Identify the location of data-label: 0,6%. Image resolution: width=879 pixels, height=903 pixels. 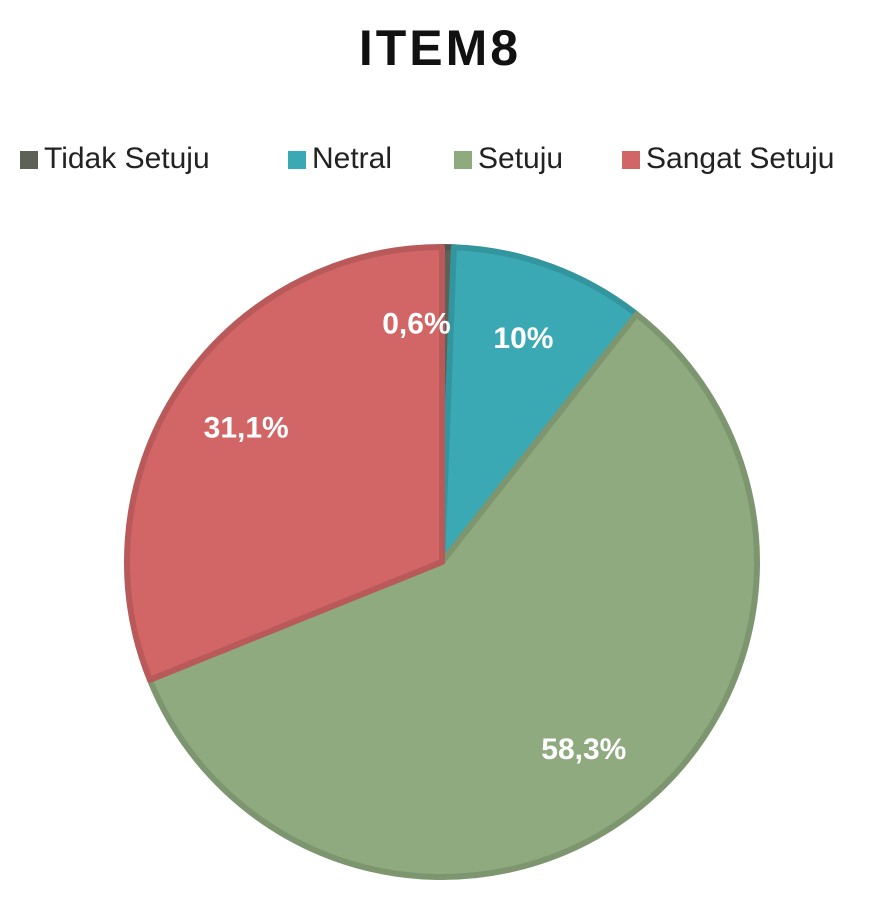
(416, 324).